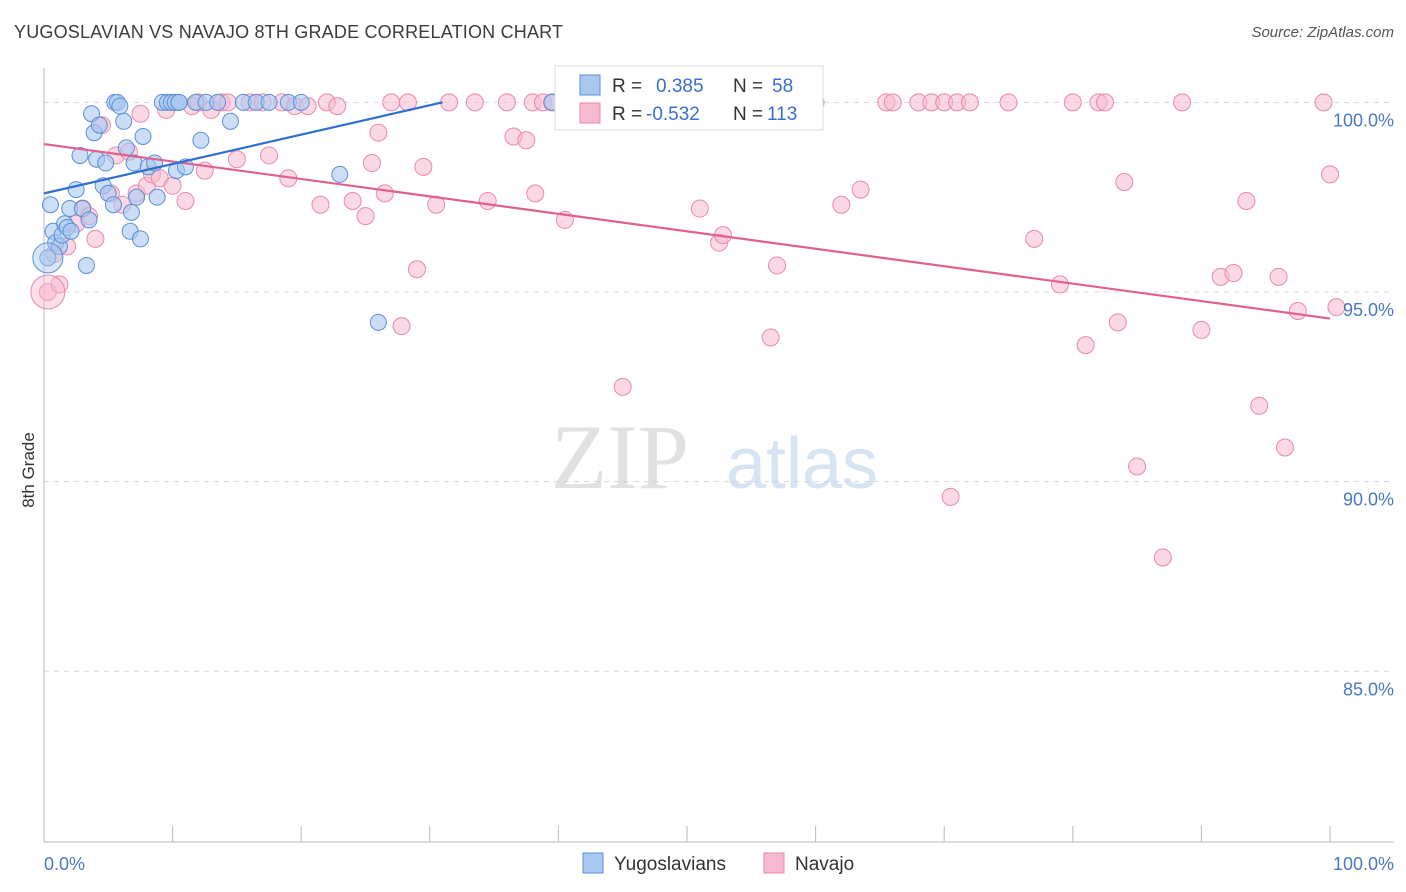 The image size is (1406, 892). What do you see at coordinates (802, 464) in the screenshot?
I see `watermark-atlas: atlas` at bounding box center [802, 464].